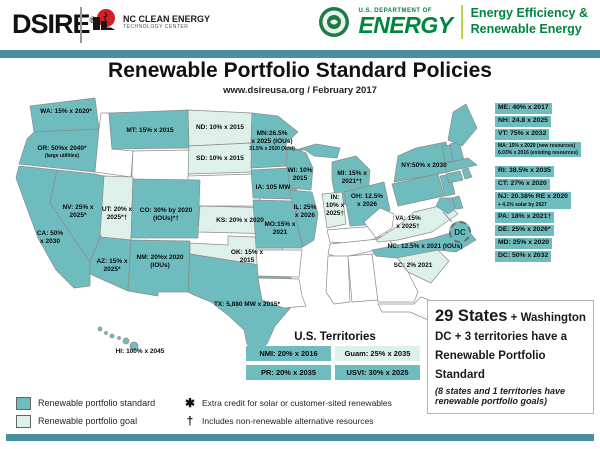  I want to click on state-MT, so click(149, 129).